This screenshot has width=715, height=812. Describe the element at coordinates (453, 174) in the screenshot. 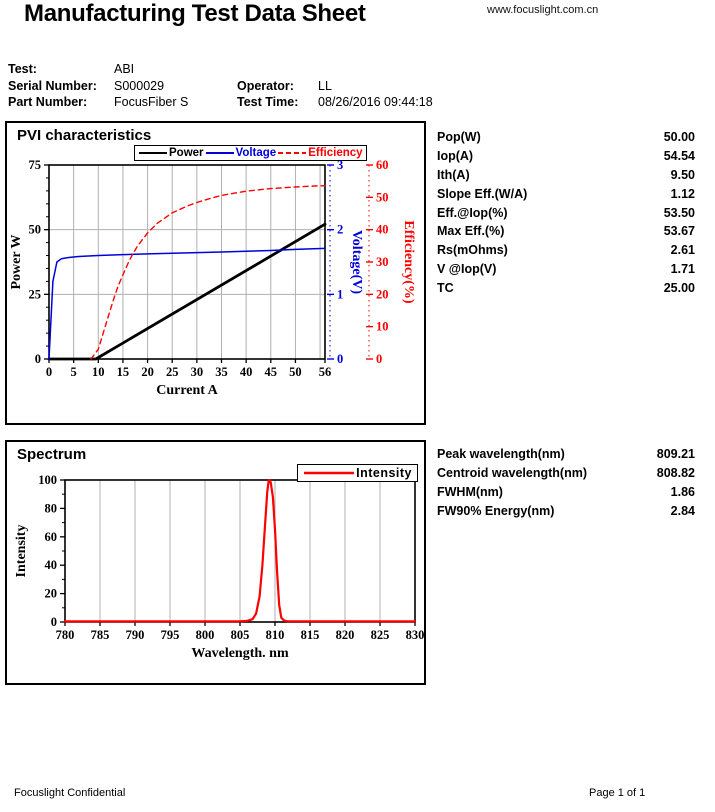

I see `stat-label: Ith(A)` at that location.